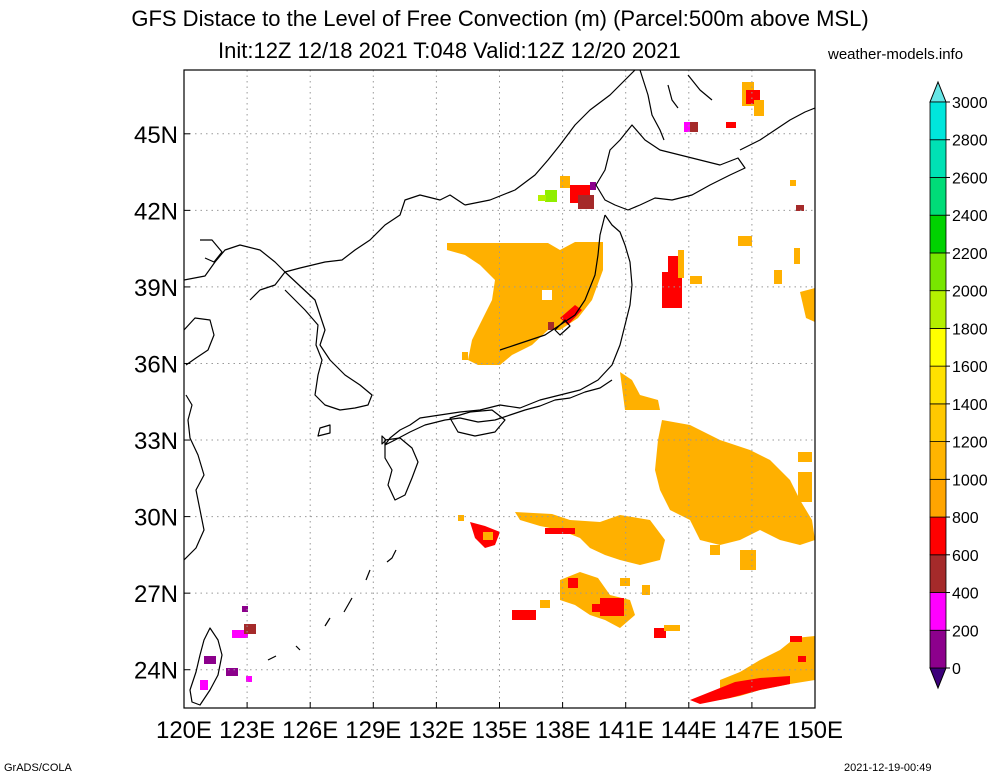 The image size is (1000, 779). Describe the element at coordinates (970, 141) in the screenshot. I see `colorbar-label: 2800` at that location.